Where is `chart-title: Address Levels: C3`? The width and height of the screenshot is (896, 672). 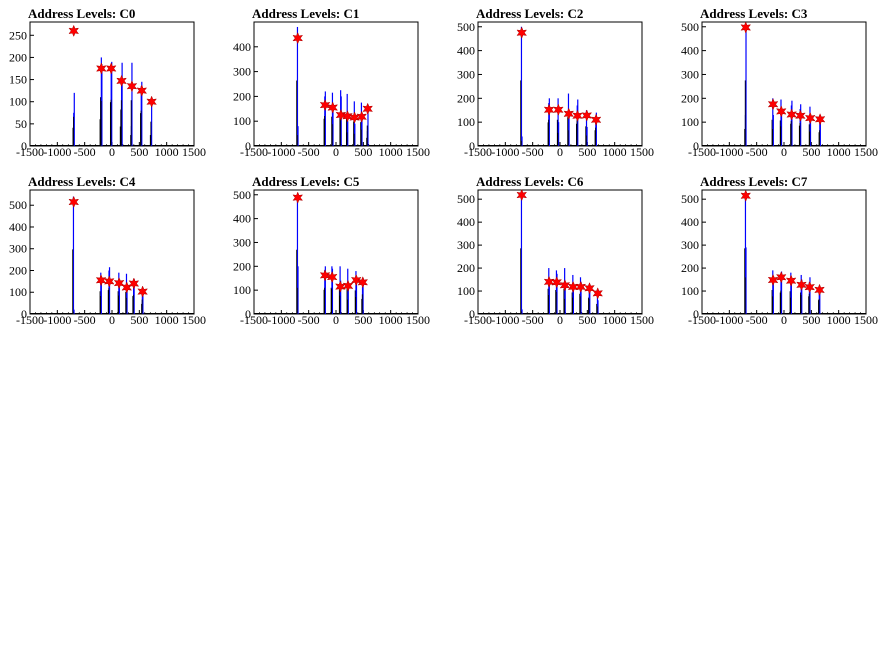
chart-title: Address Levels: C3 is located at coordinates (754, 13).